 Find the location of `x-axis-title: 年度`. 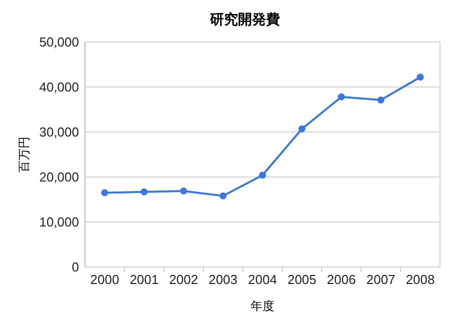

x-axis-title: 年度 is located at coordinates (262, 306).